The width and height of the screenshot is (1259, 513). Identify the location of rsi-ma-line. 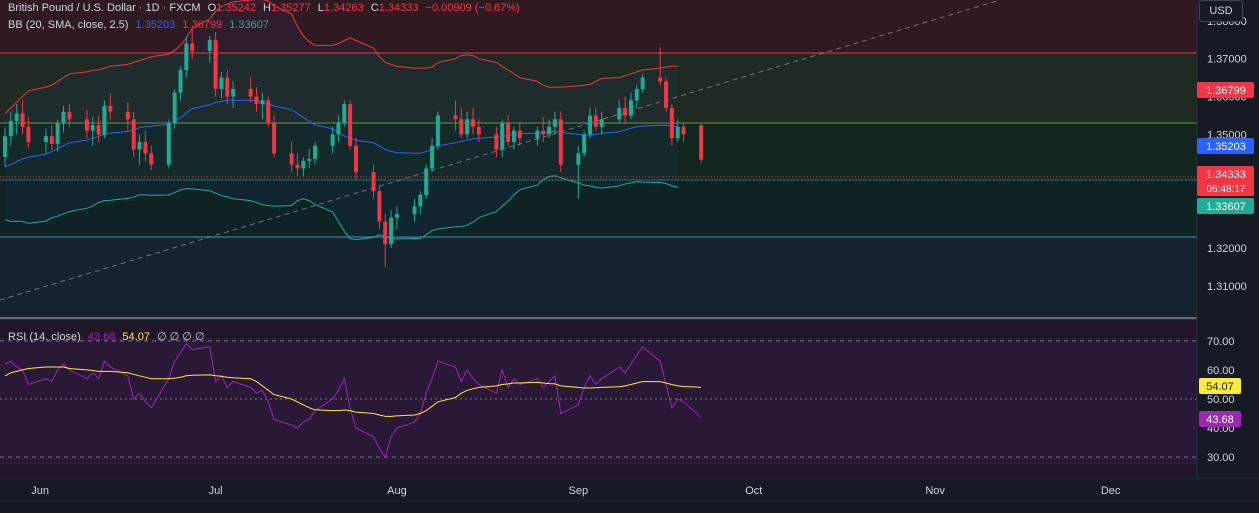
(353, 391).